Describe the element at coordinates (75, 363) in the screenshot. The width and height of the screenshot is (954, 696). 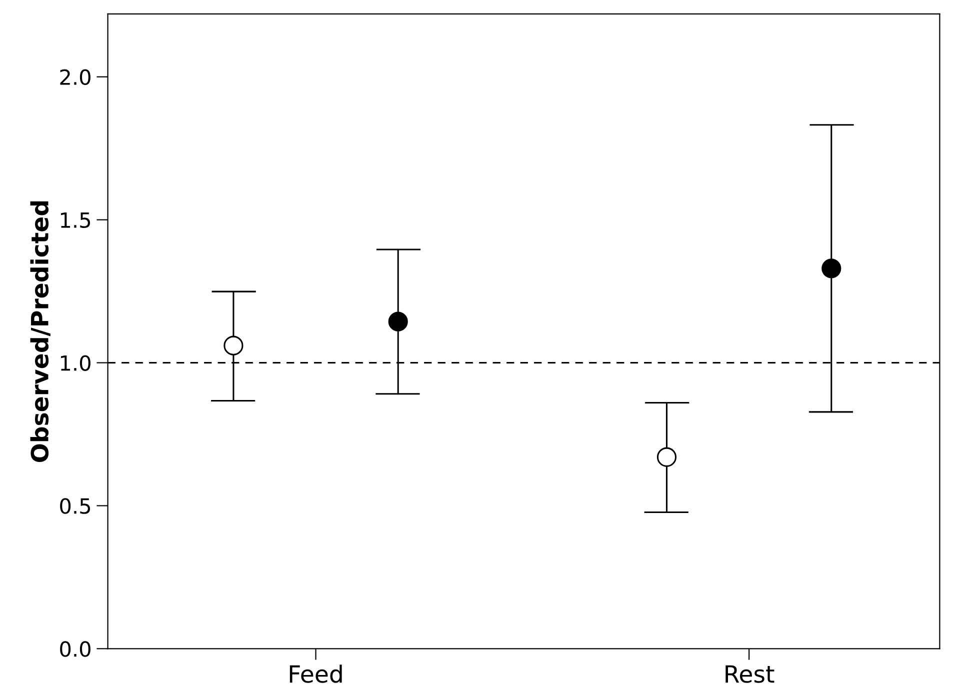
I see `y-tick-label: 1.0` at that location.